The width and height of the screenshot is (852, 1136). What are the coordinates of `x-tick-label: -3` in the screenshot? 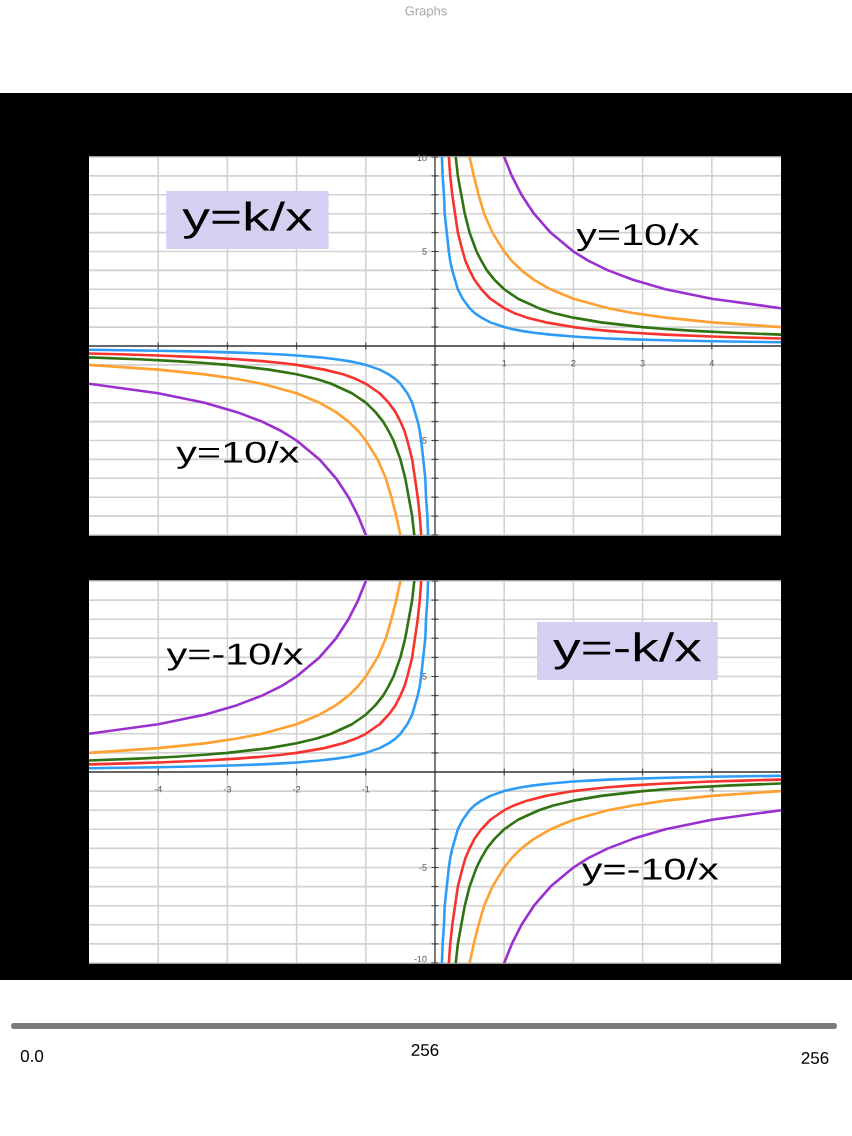 It's located at (227, 789).